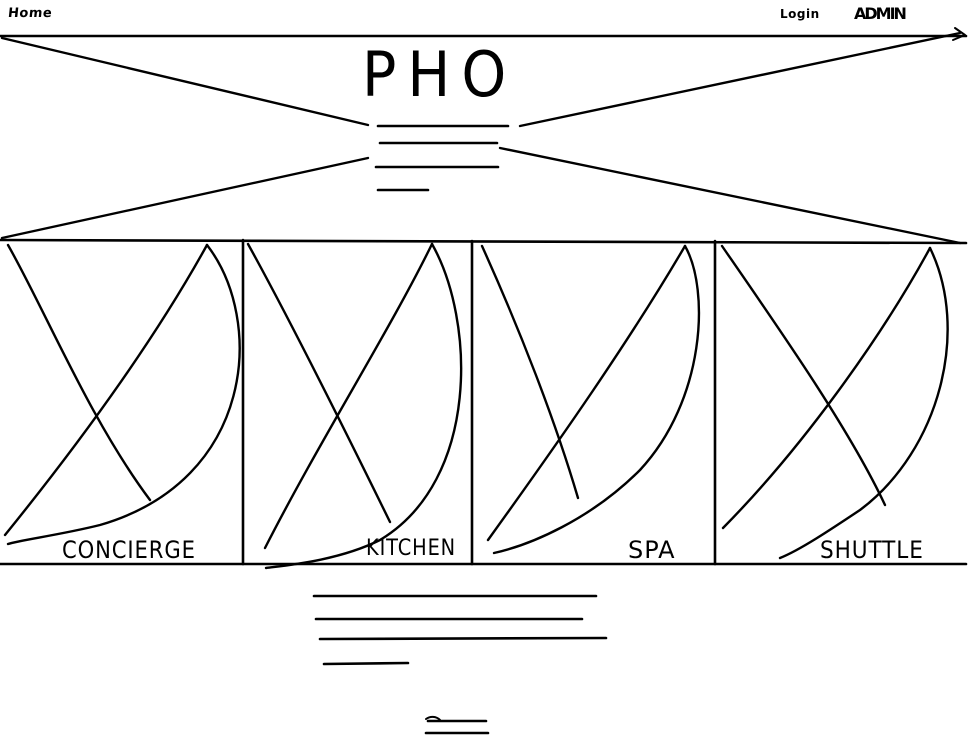 This screenshot has width=975, height=750. What do you see at coordinates (354, 406) in the screenshot?
I see `kitchen-image-placeholder` at bounding box center [354, 406].